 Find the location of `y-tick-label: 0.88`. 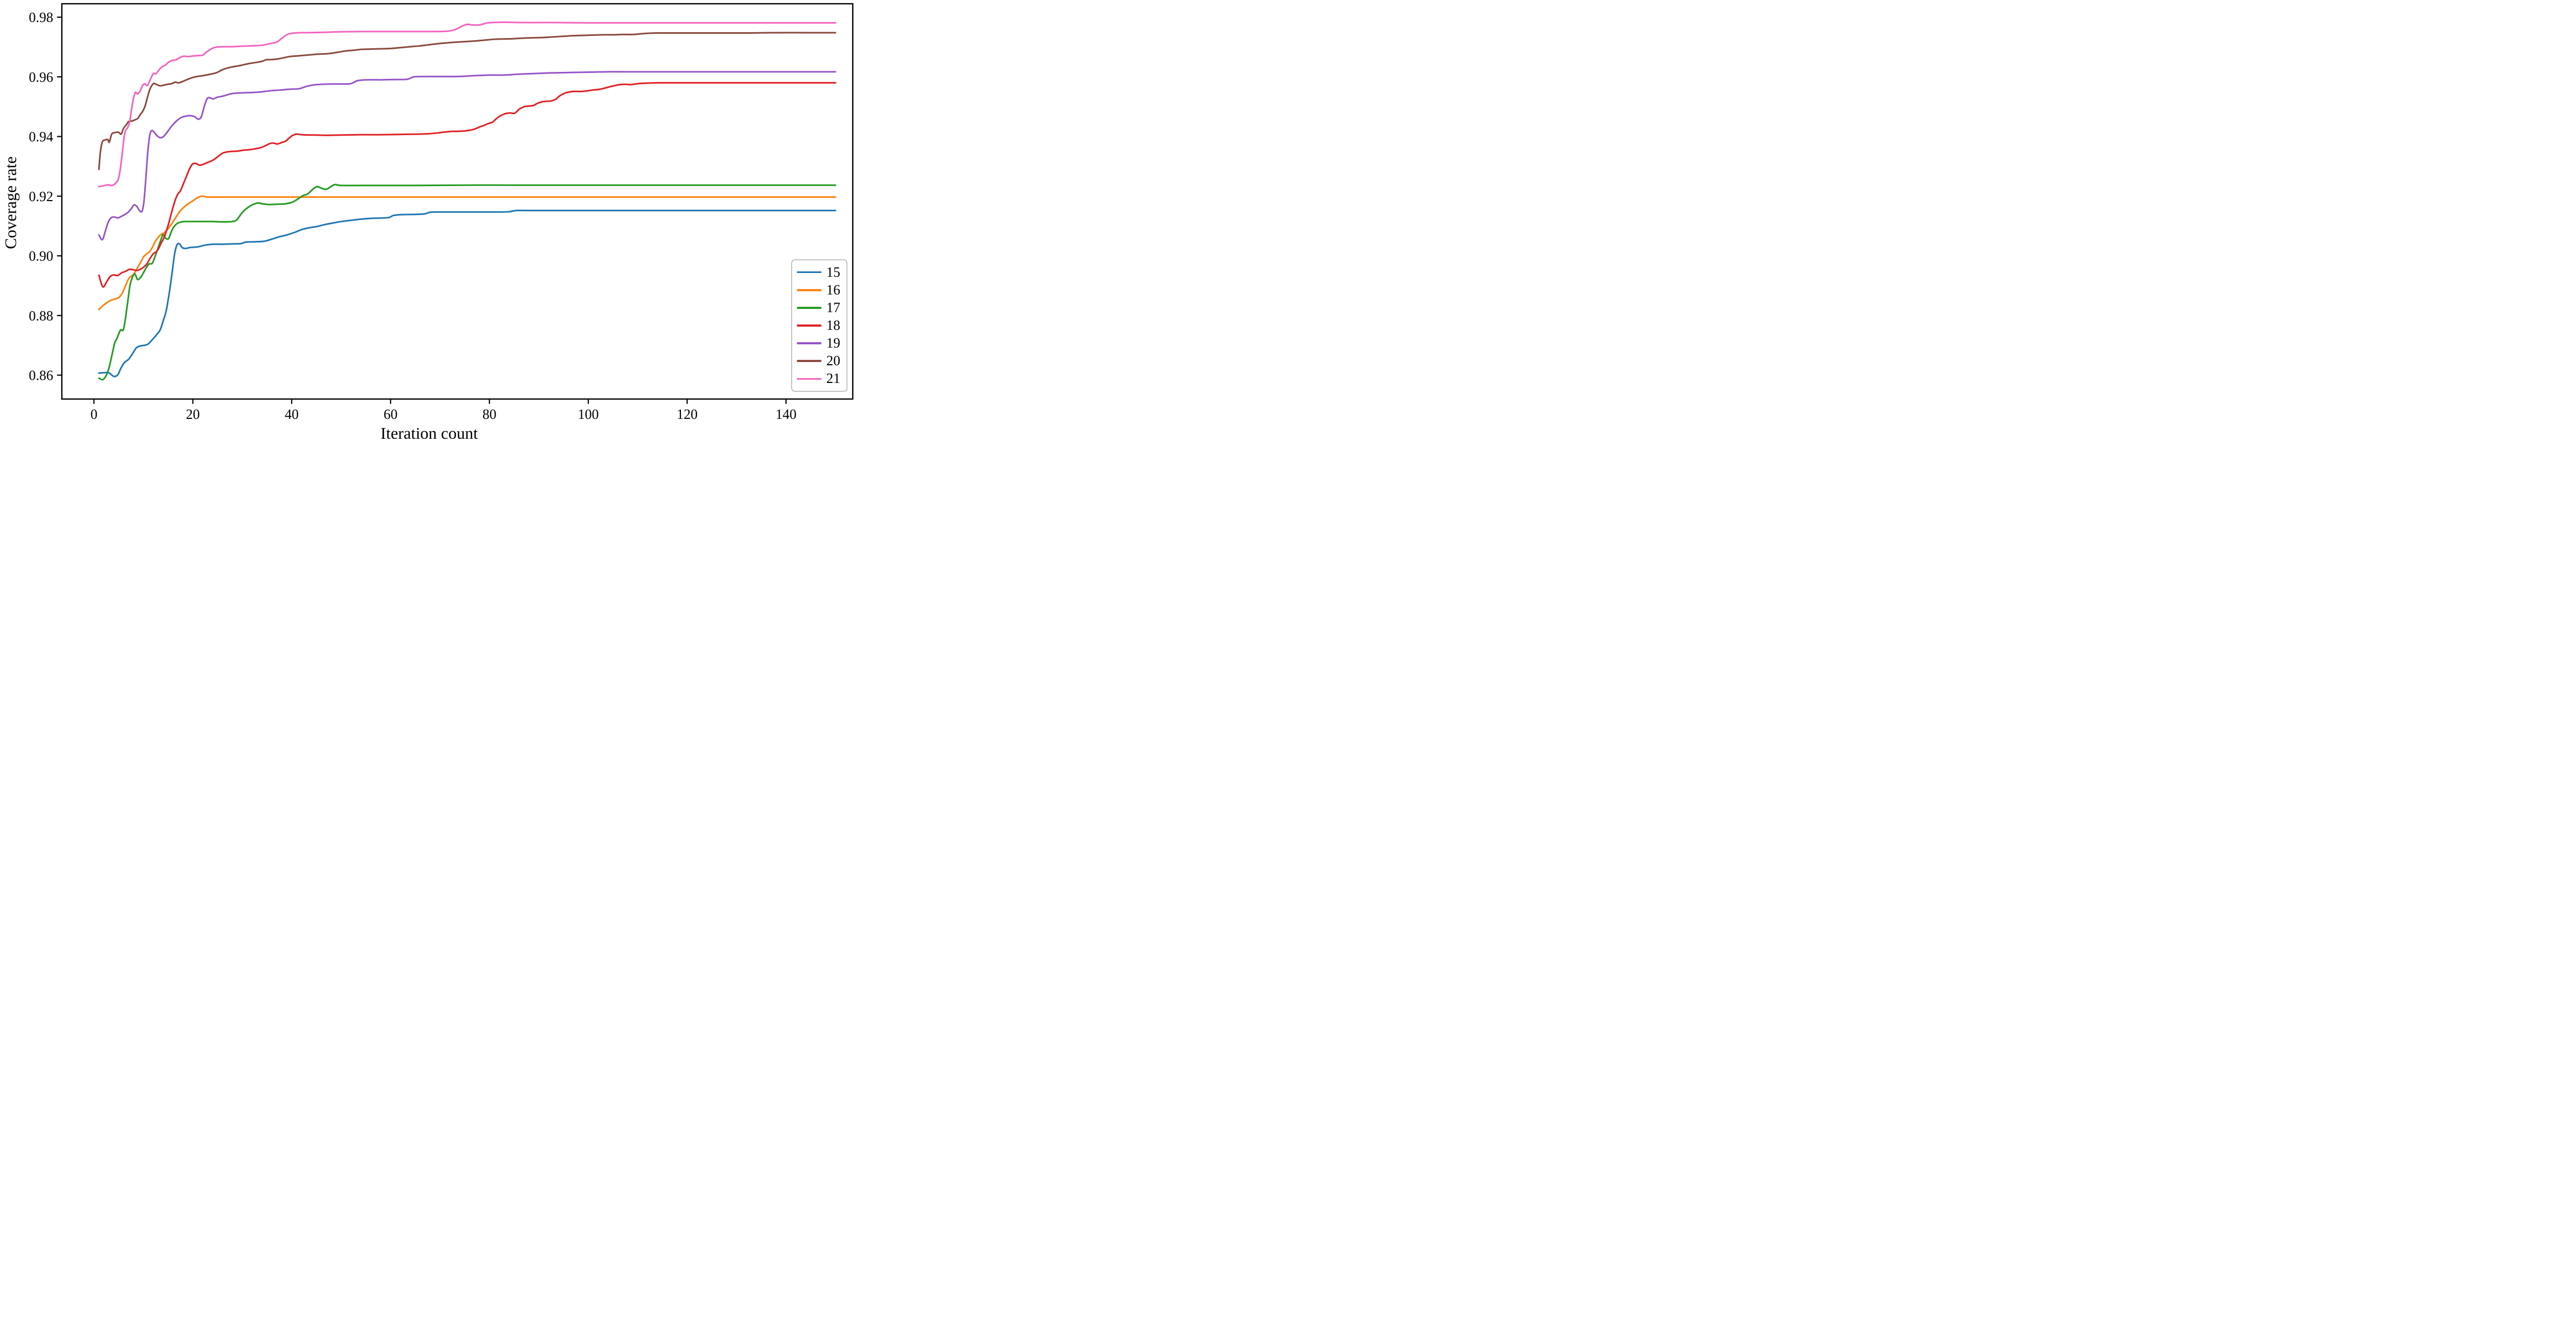

y-tick-label: 0.88 is located at coordinates (41, 315).